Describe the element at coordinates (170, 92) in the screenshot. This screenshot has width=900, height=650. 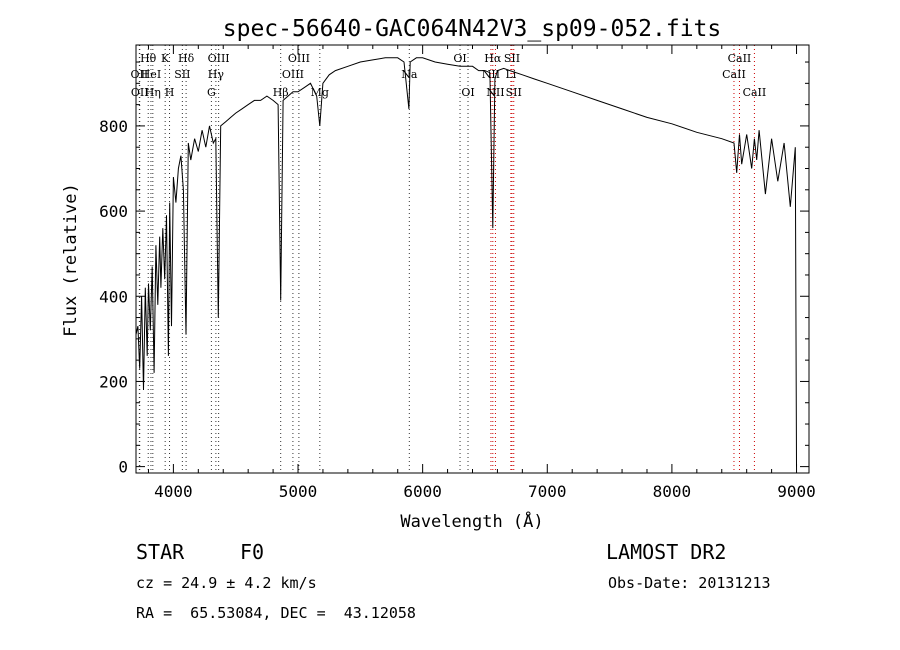
I see `line-label: H` at that location.